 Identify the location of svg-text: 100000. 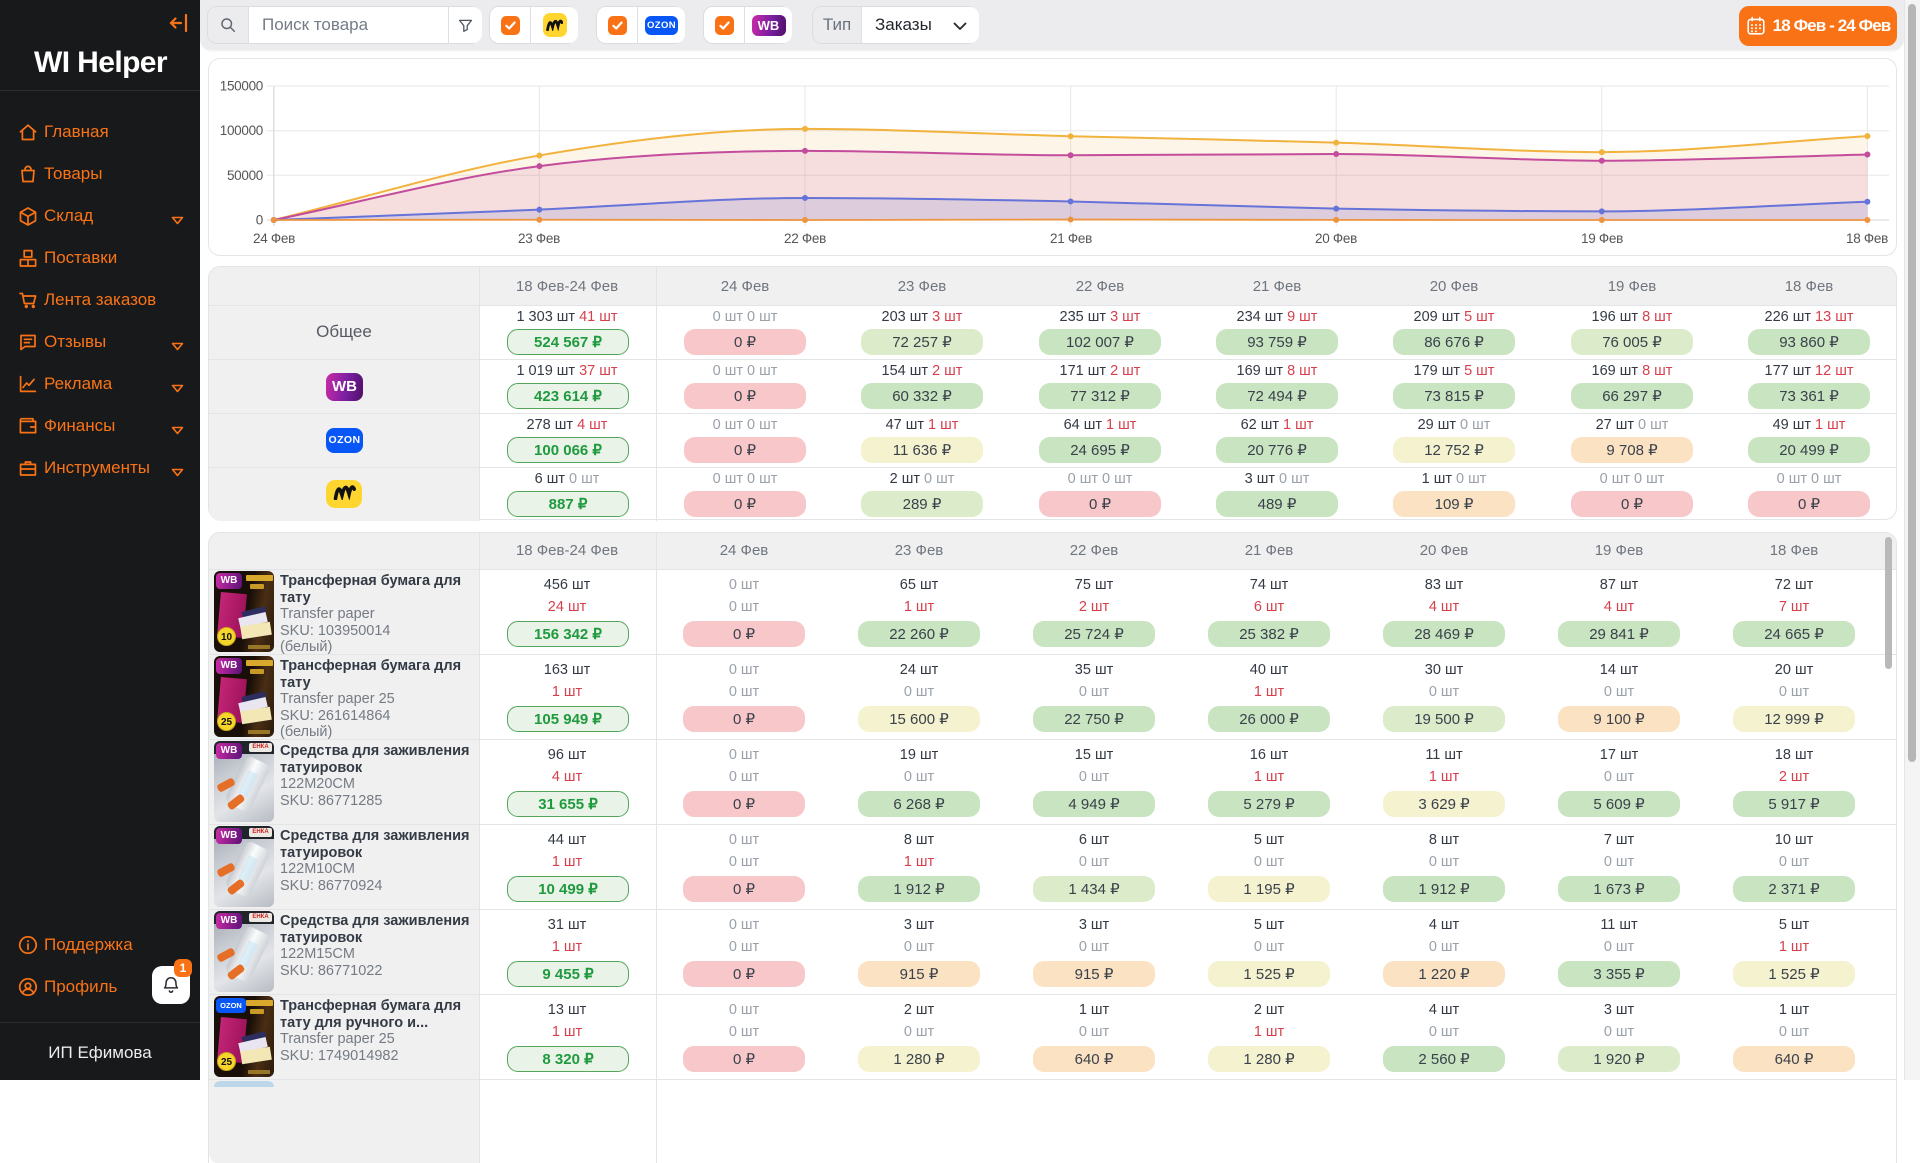
(241, 130).